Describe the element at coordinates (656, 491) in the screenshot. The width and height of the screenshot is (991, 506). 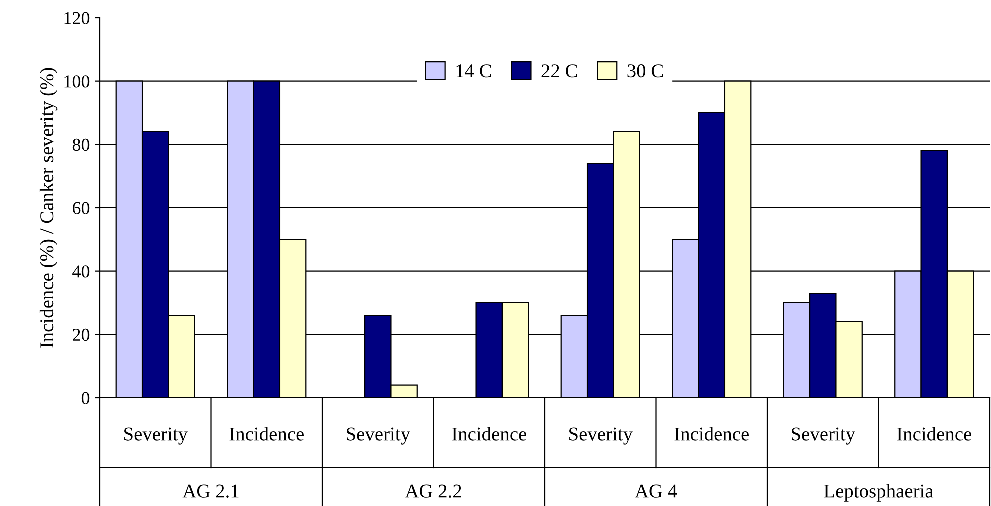
I see `text: AG 4` at that location.